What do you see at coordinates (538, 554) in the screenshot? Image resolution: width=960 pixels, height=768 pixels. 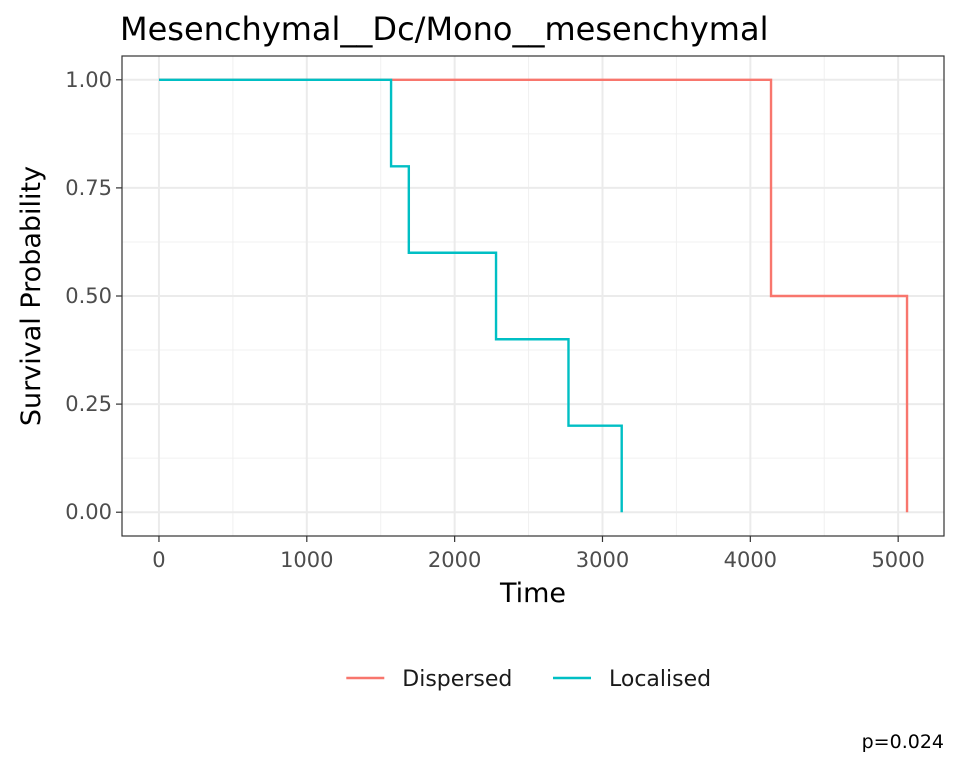 I see `x-axis-ticks: 0 1000 2000 3000 4000 5000` at bounding box center [538, 554].